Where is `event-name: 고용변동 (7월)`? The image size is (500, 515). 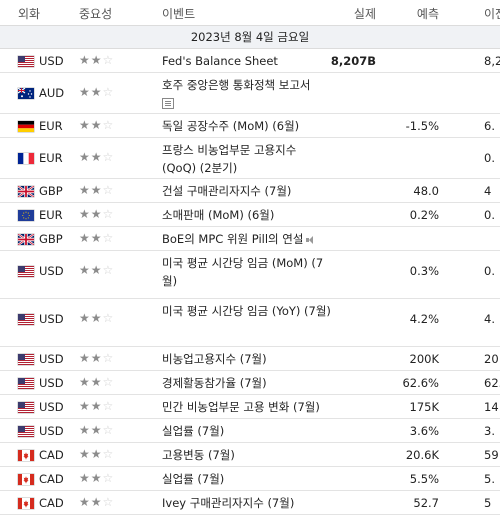
event-name: 고용변동 (7월) is located at coordinates (198, 455).